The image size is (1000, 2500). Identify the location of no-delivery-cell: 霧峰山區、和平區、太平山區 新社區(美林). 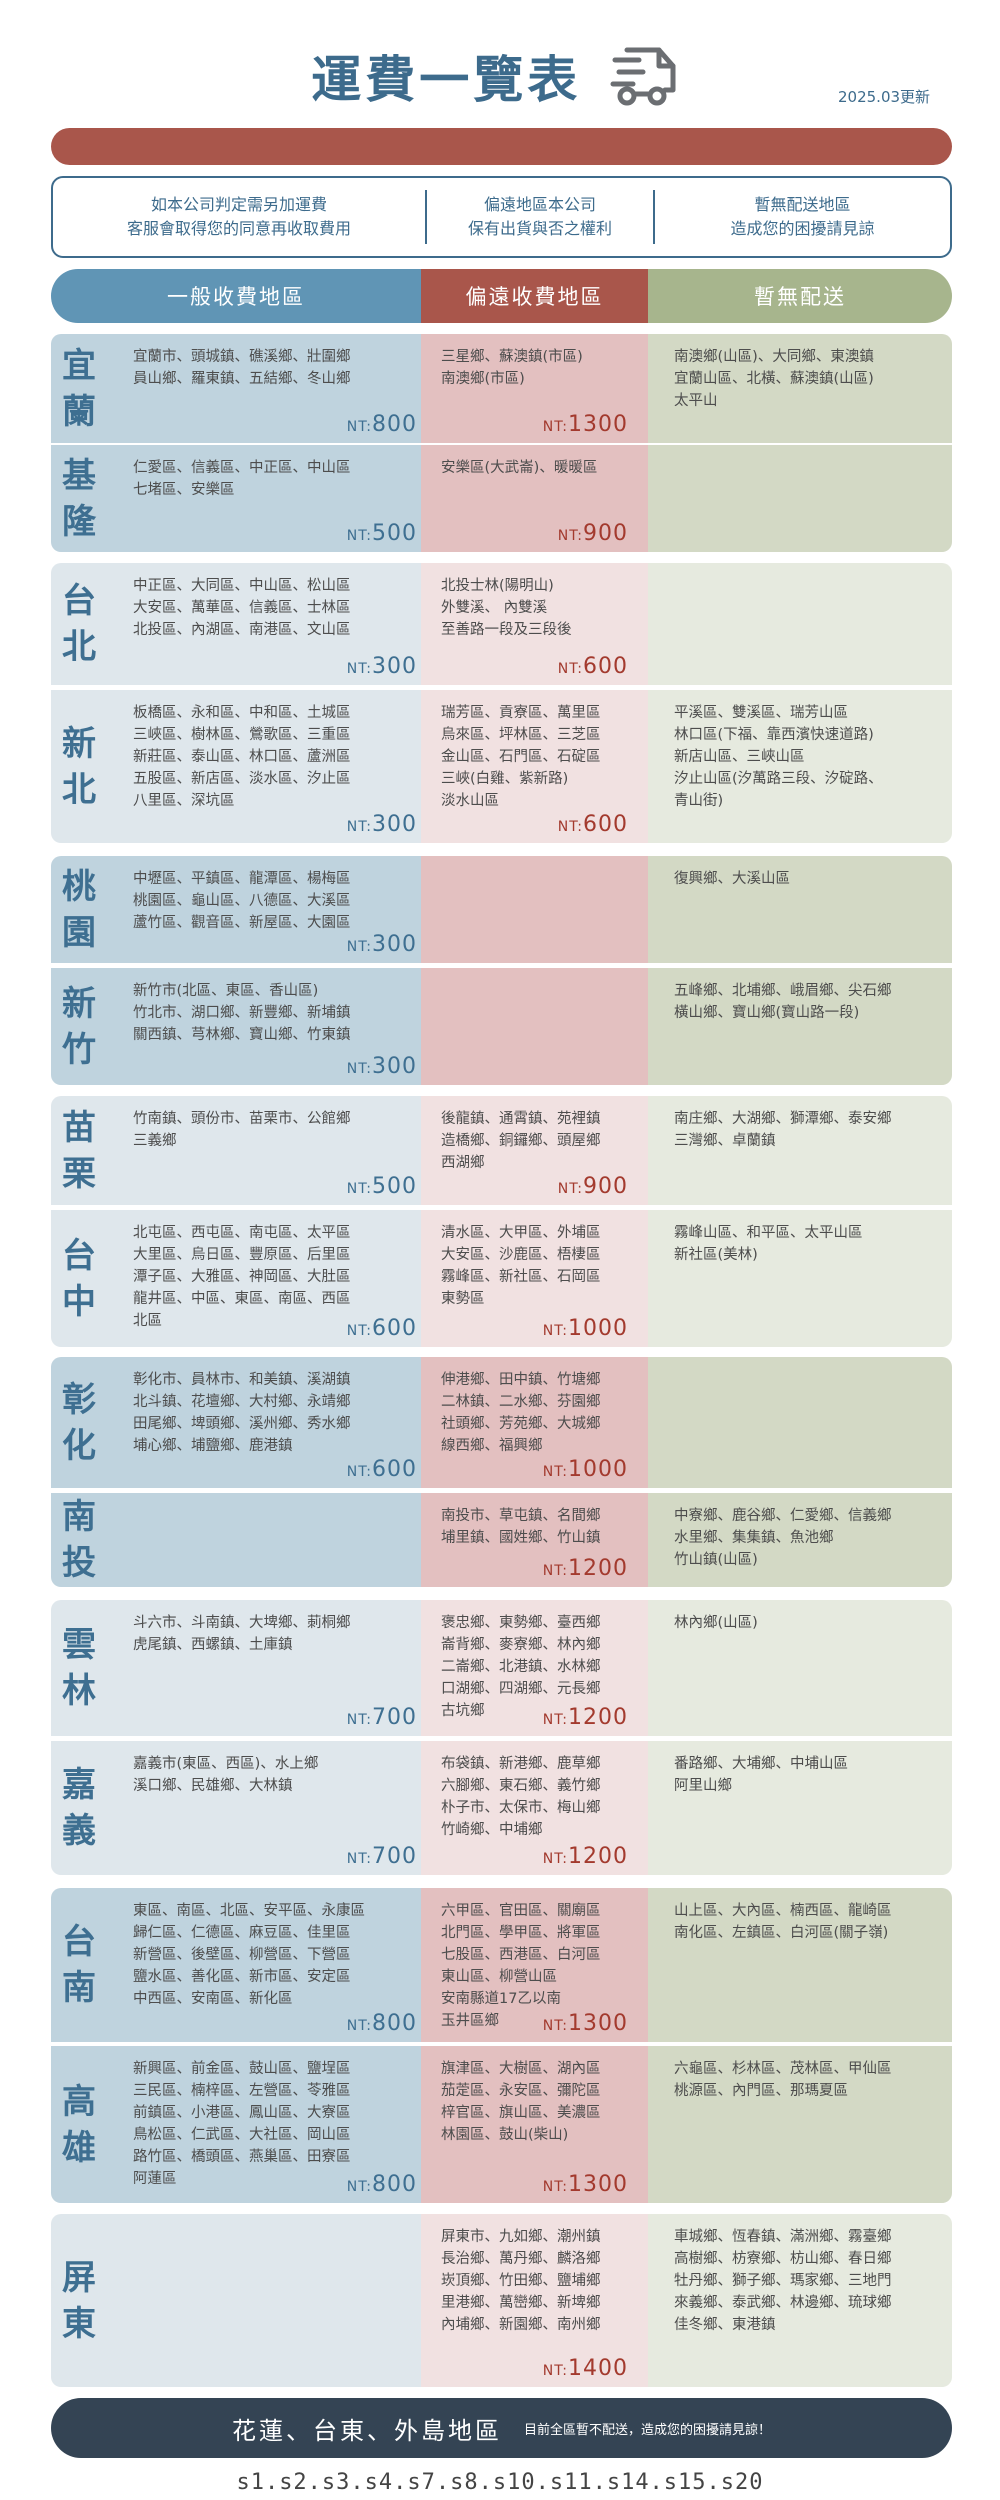
(800, 1278).